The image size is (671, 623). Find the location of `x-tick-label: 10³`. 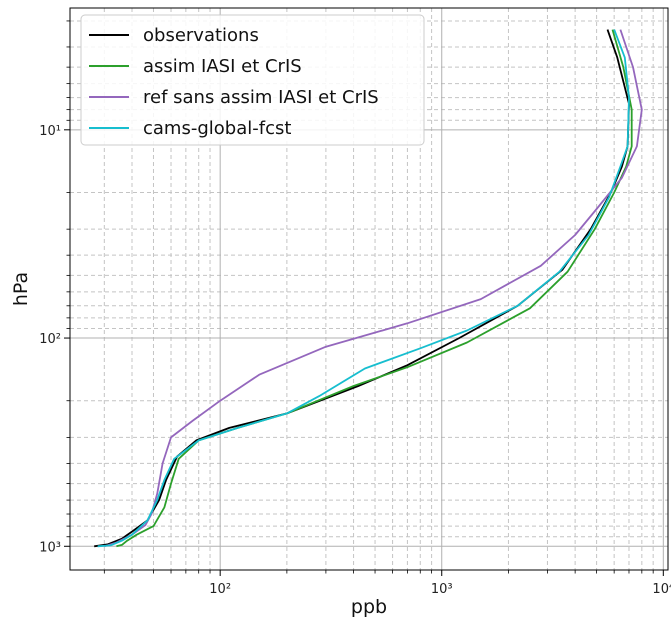

x-tick-label: 10³ is located at coordinates (442, 589).